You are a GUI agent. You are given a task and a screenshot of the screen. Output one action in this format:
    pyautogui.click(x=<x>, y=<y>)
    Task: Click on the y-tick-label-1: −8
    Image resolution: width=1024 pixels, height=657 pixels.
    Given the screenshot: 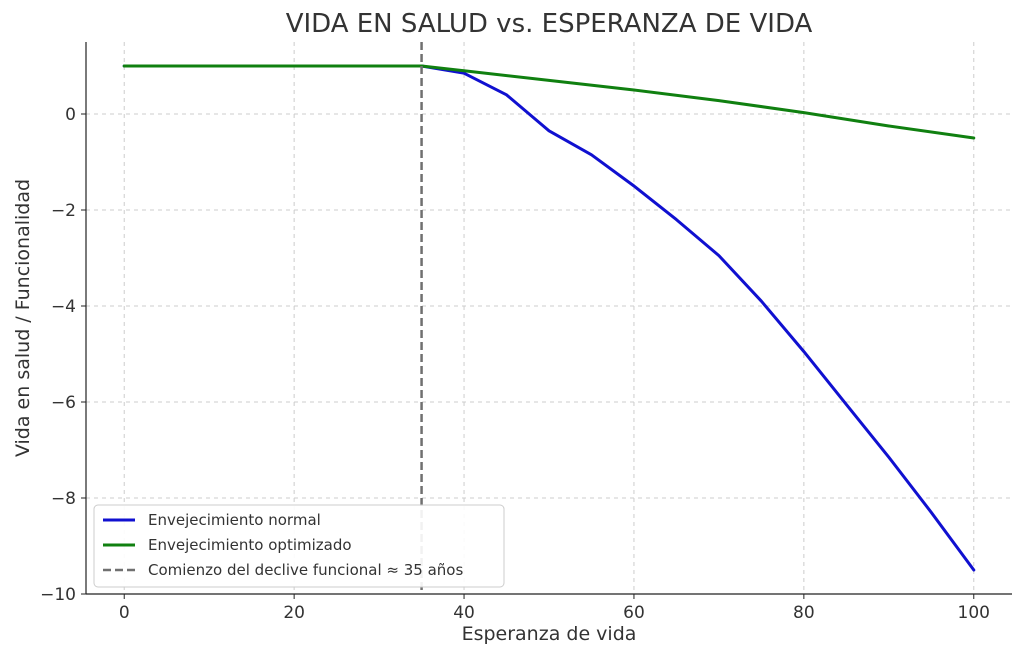 What is the action you would take?
    pyautogui.click(x=63, y=499)
    